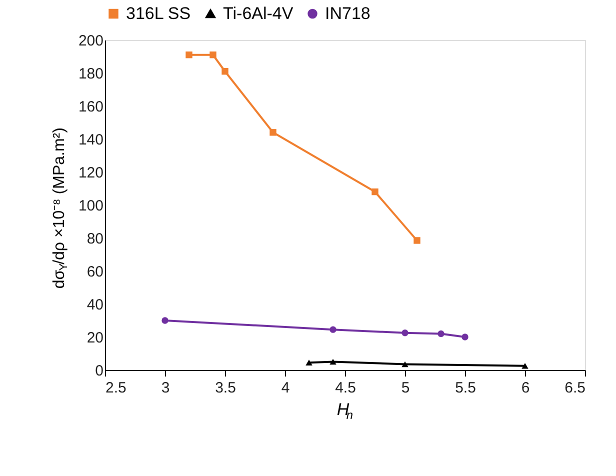 The width and height of the screenshot is (616, 476). I want to click on x-tick-label: 4.5, so click(345, 388).